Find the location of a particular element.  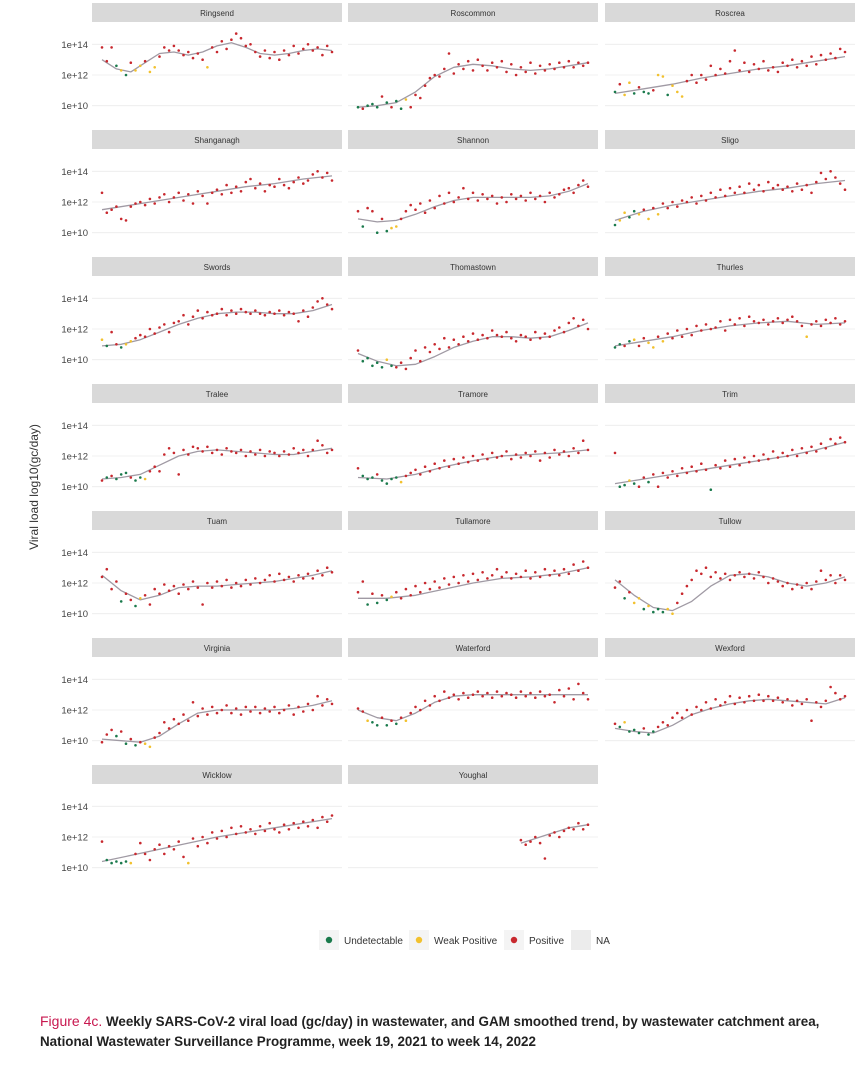

legend-label: Weak Positive is located at coordinates (466, 941).